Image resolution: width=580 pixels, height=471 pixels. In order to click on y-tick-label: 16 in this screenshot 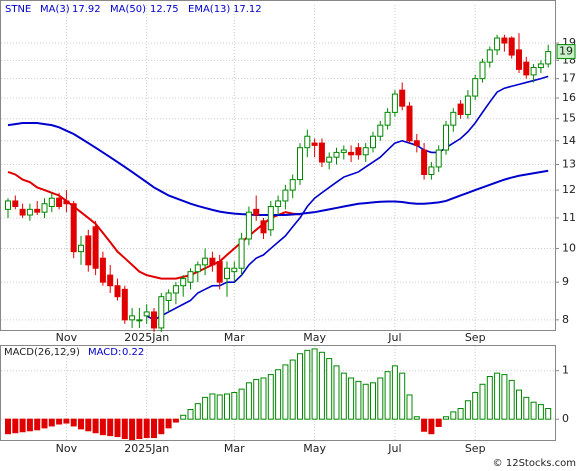, I will do `click(569, 97)`.